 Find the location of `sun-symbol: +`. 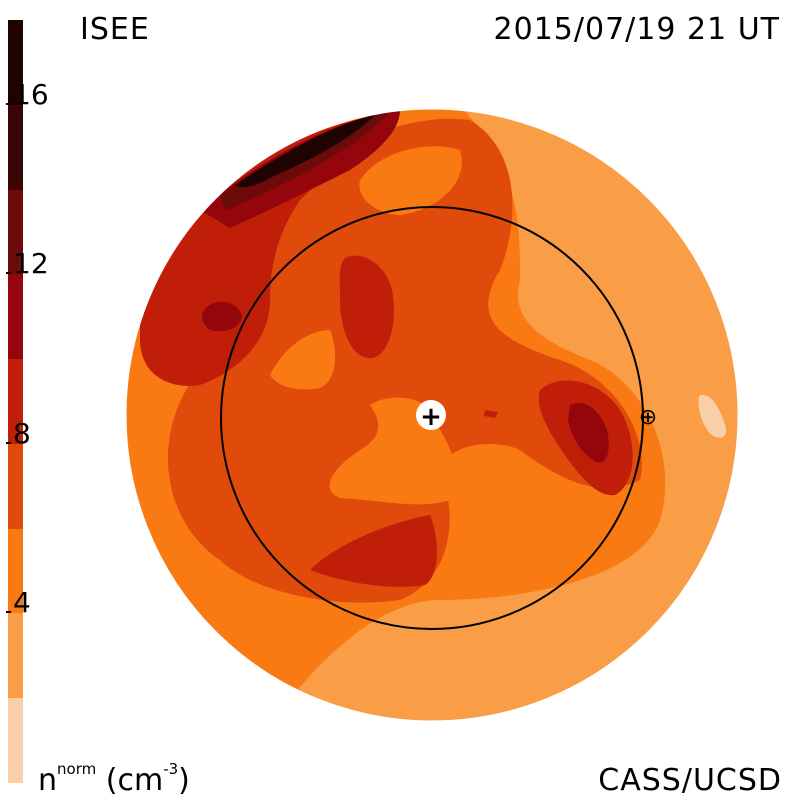

sun-symbol: + is located at coordinates (431, 417).